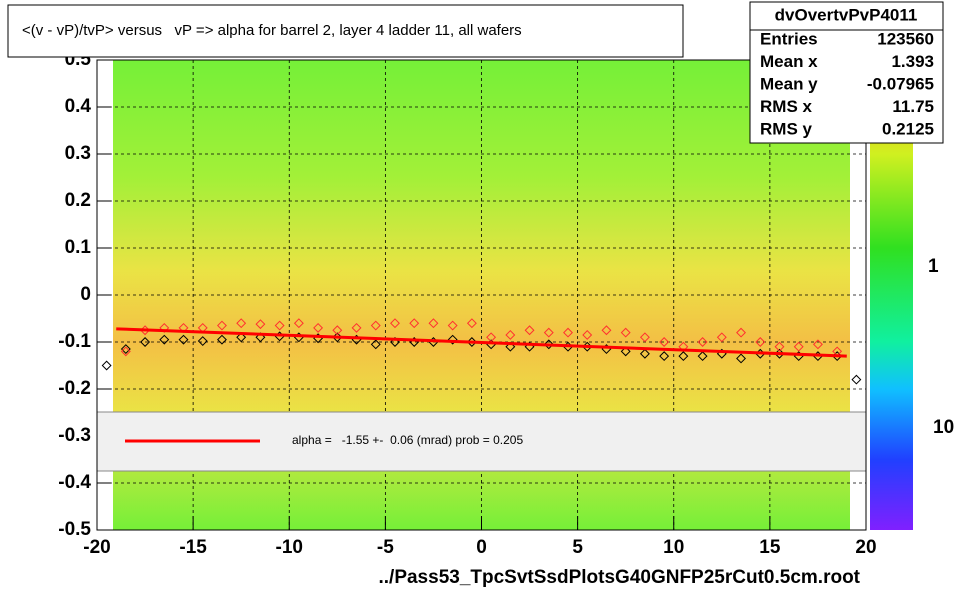 The width and height of the screenshot is (963, 590). What do you see at coordinates (789, 38) in the screenshot?
I see `stats-label: Entries` at bounding box center [789, 38].